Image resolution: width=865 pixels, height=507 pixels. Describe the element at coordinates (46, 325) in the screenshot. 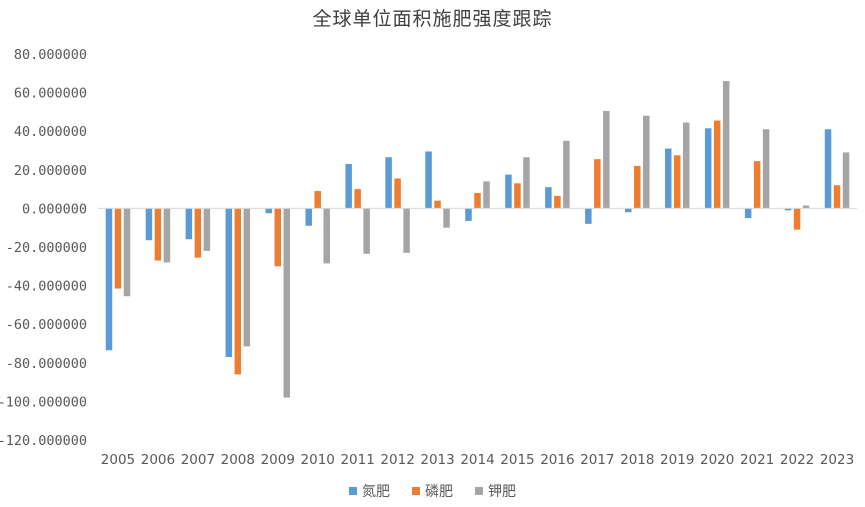

I see `y-tick-label: -60.000000` at that location.